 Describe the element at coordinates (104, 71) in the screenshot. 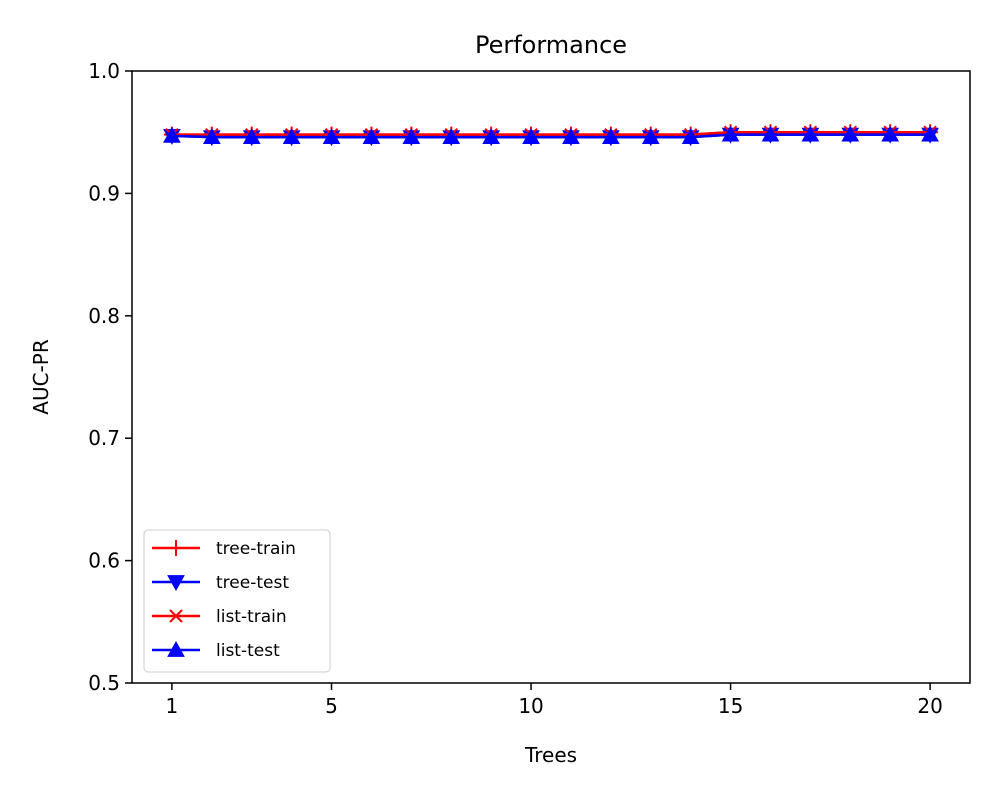

I see `y-tick-label: 1.0` at that location.